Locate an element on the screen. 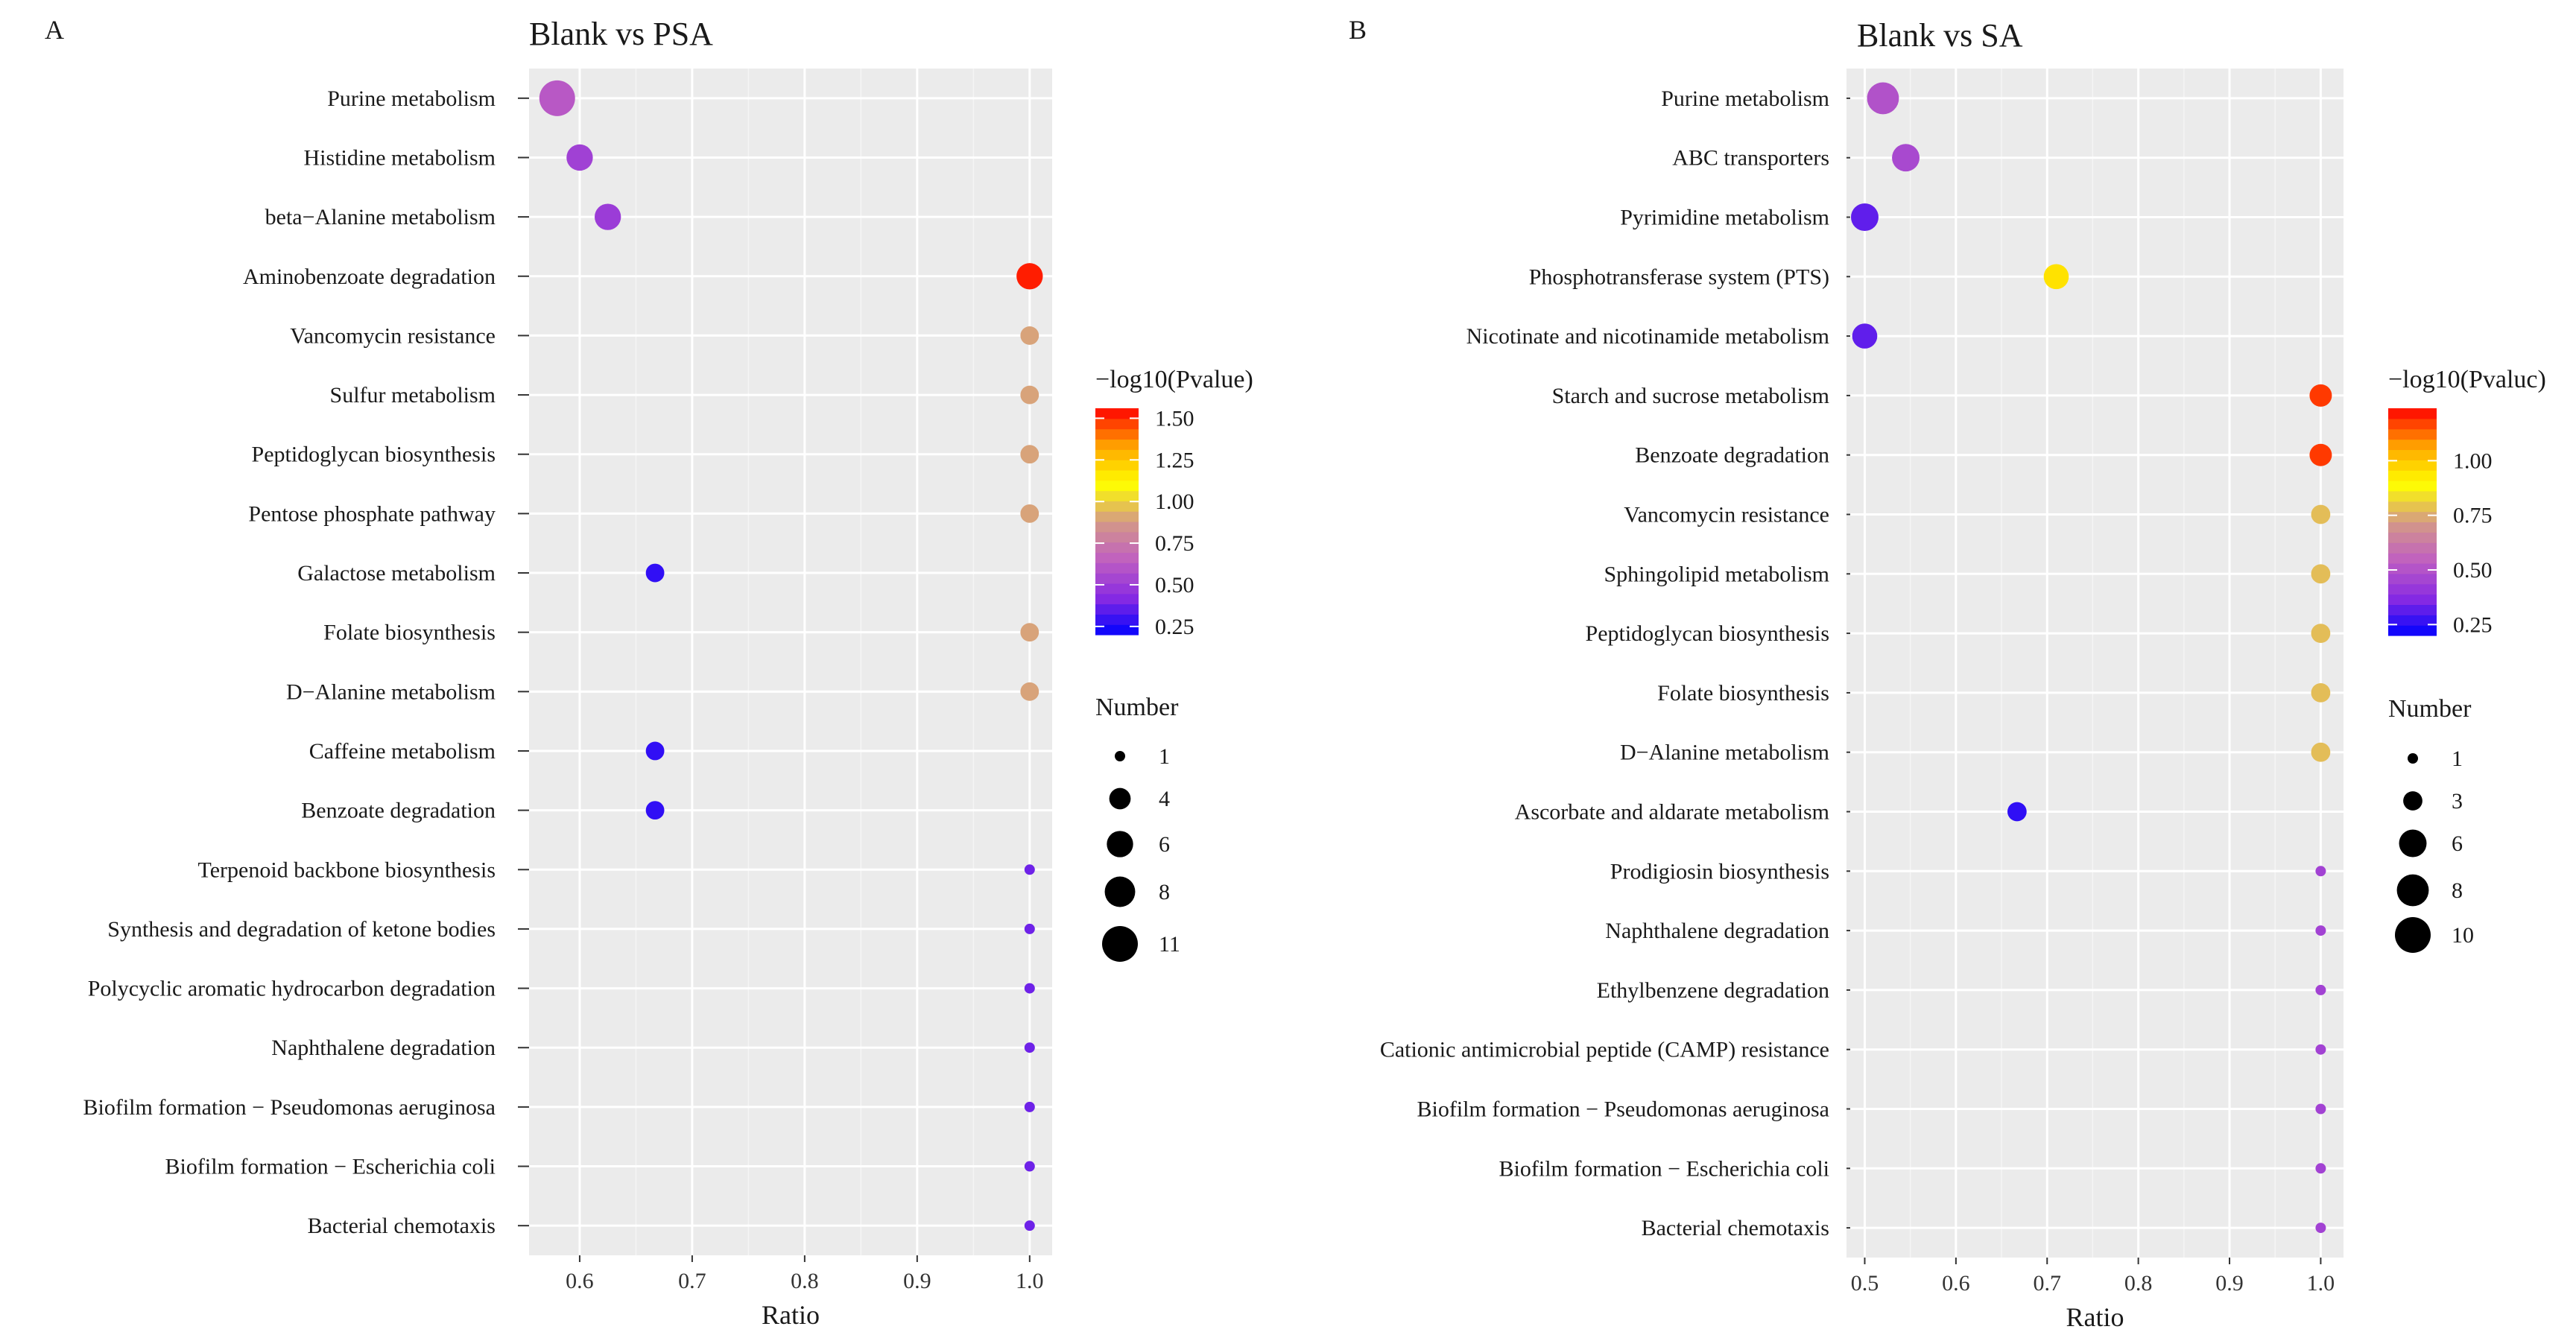 This screenshot has height=1341, width=2576. y-tick-label: Peptidoglycan biosynthesis is located at coordinates (374, 455).